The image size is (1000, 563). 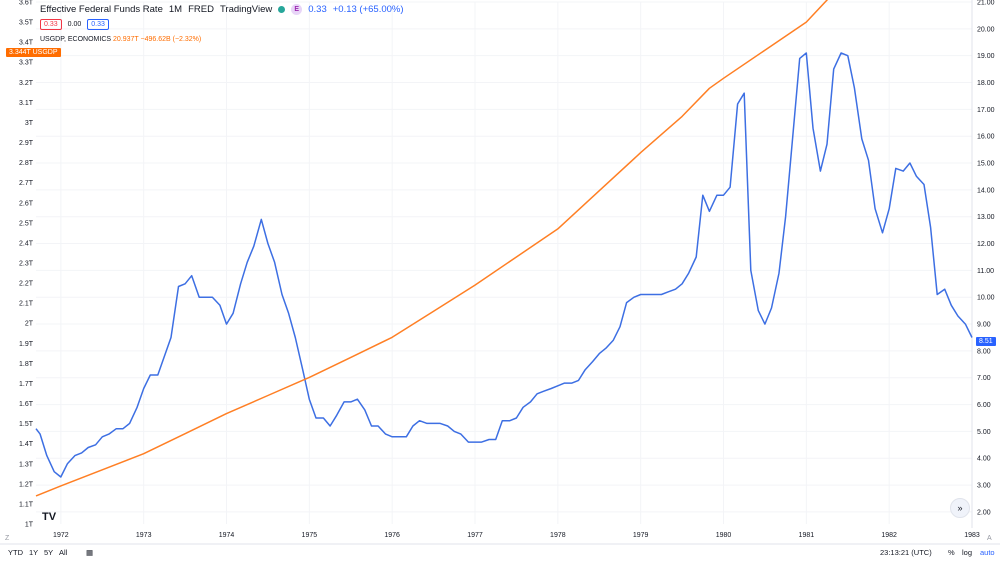 What do you see at coordinates (986, 190) in the screenshot?
I see `right-axis-tick-label: 14.00` at bounding box center [986, 190].